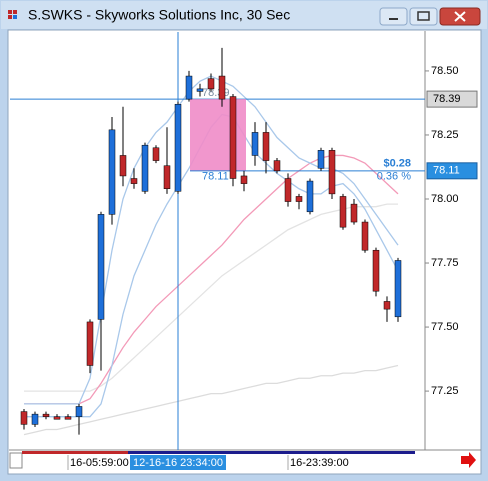 Image resolution: width=488 pixels, height=481 pixels. What do you see at coordinates (16, 460) in the screenshot?
I see `scroll-box` at bounding box center [16, 460].